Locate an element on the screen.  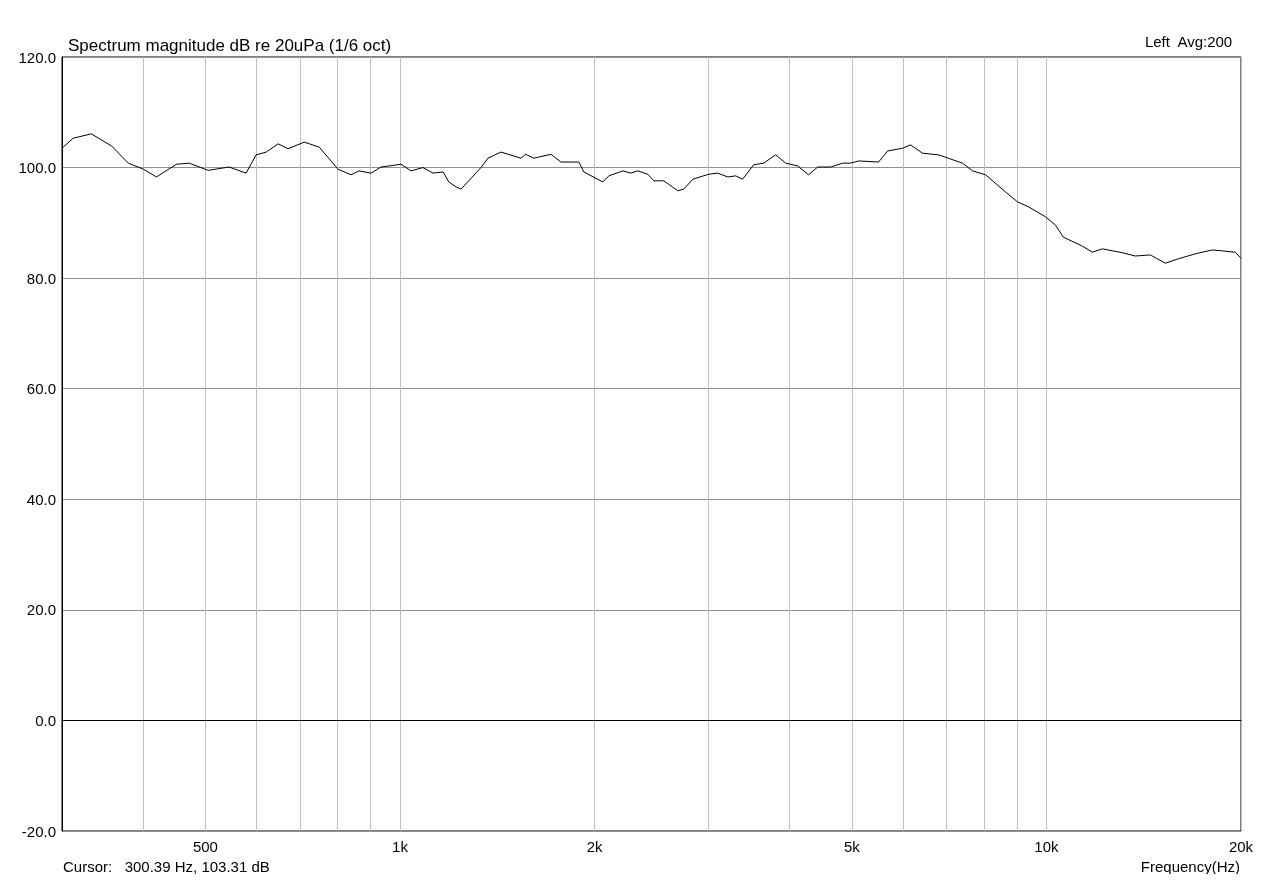
x-tick-label: 500 is located at coordinates (205, 846).